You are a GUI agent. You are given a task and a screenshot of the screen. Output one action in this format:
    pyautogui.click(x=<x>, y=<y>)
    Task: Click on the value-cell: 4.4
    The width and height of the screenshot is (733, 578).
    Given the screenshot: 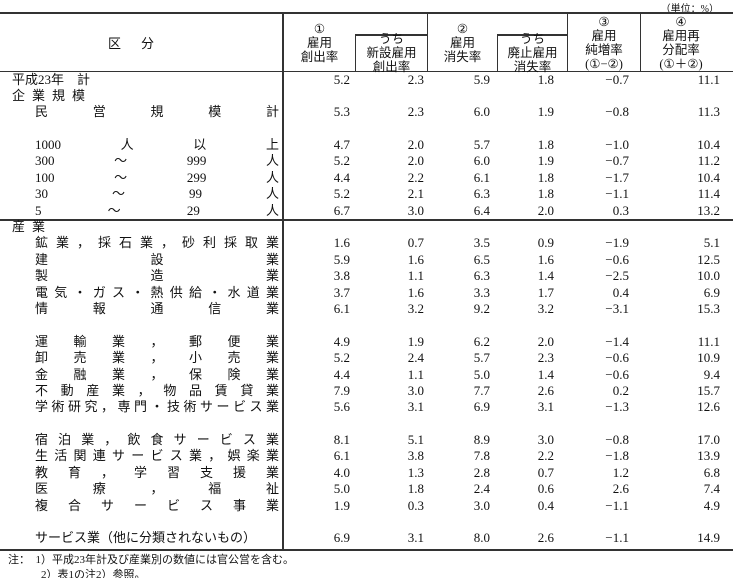 What is the action you would take?
    pyautogui.click(x=341, y=177)
    